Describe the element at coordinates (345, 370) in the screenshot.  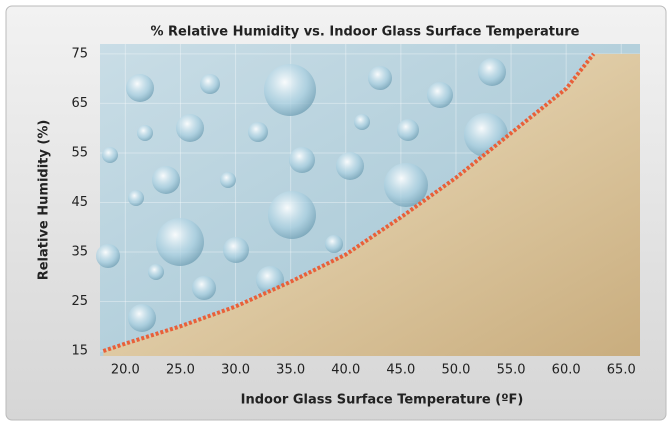
I see `x-tick-label: 40.0` at that location.